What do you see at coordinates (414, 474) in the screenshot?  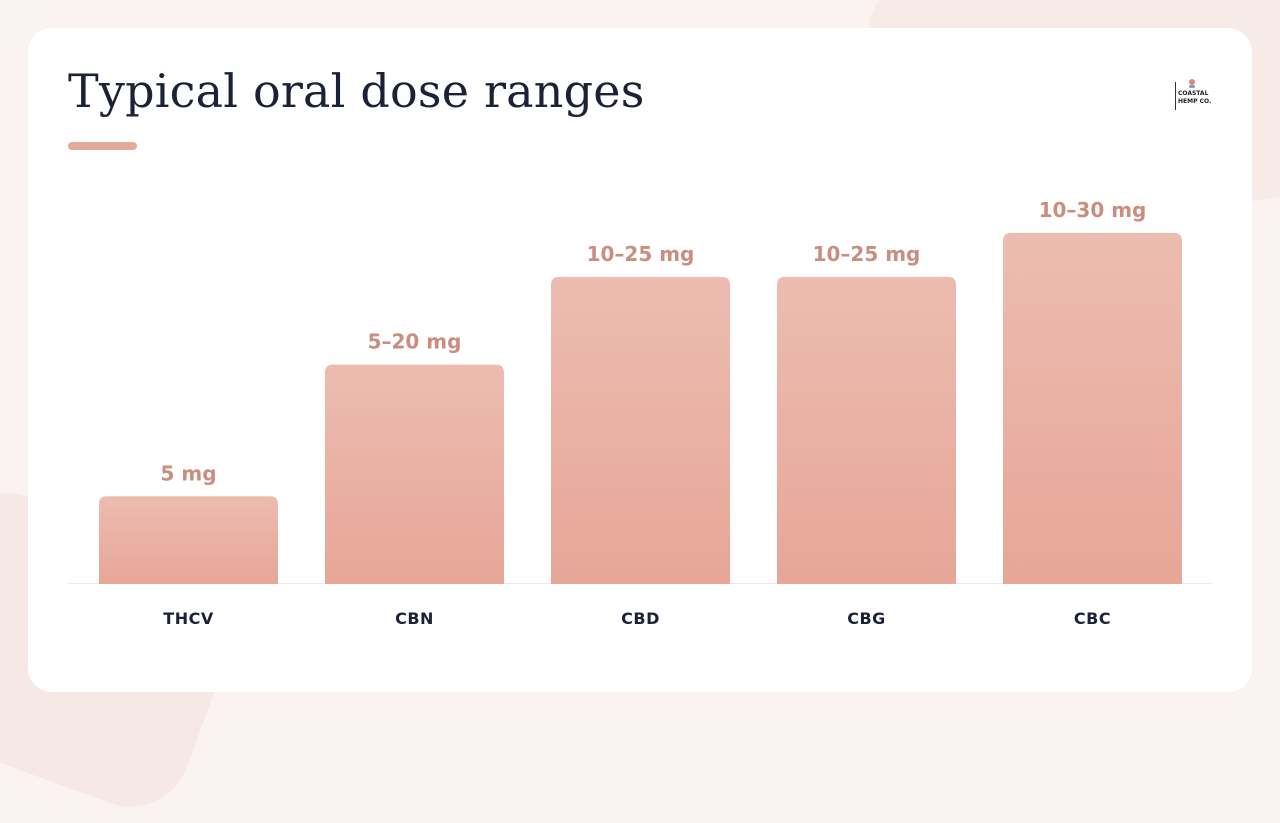 I see `bar-cbn` at bounding box center [414, 474].